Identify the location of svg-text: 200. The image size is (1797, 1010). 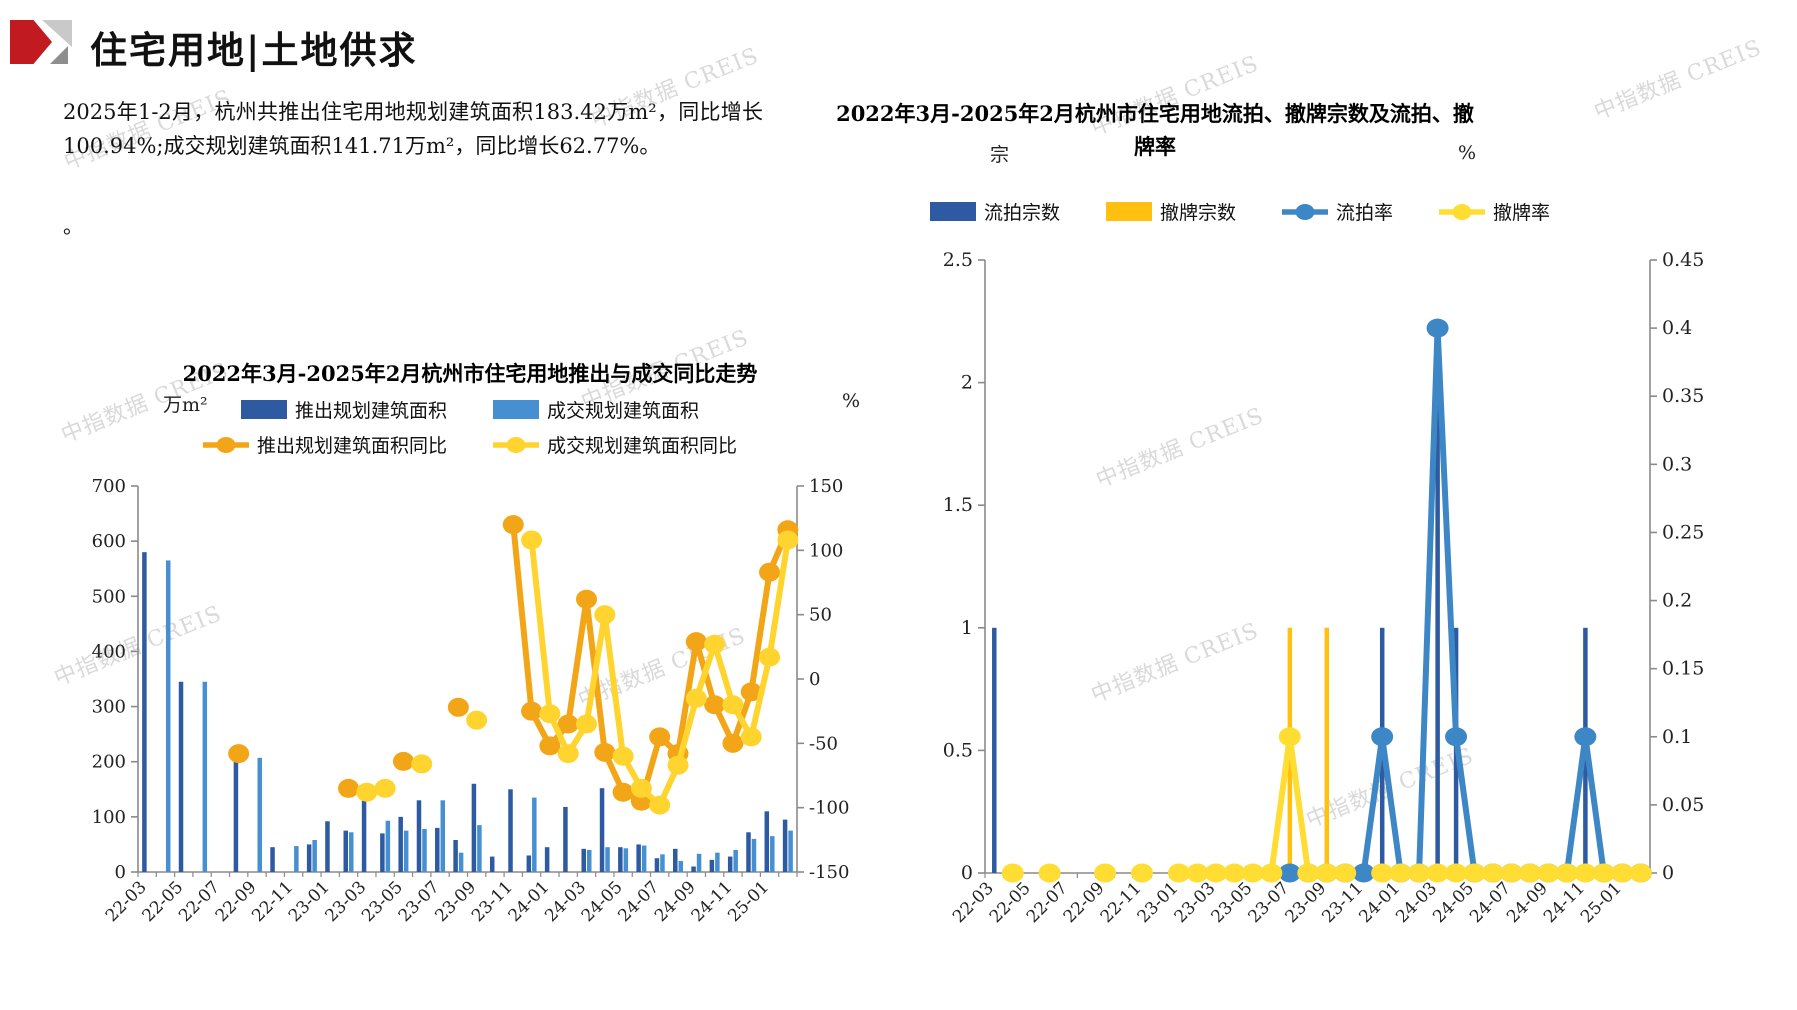
(109, 762).